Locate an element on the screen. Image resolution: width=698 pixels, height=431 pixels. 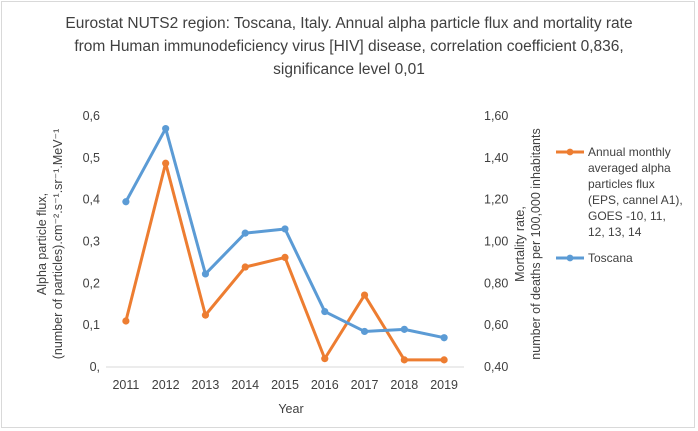
legend-series-1-label: Annual monthly is located at coordinates (629, 152).